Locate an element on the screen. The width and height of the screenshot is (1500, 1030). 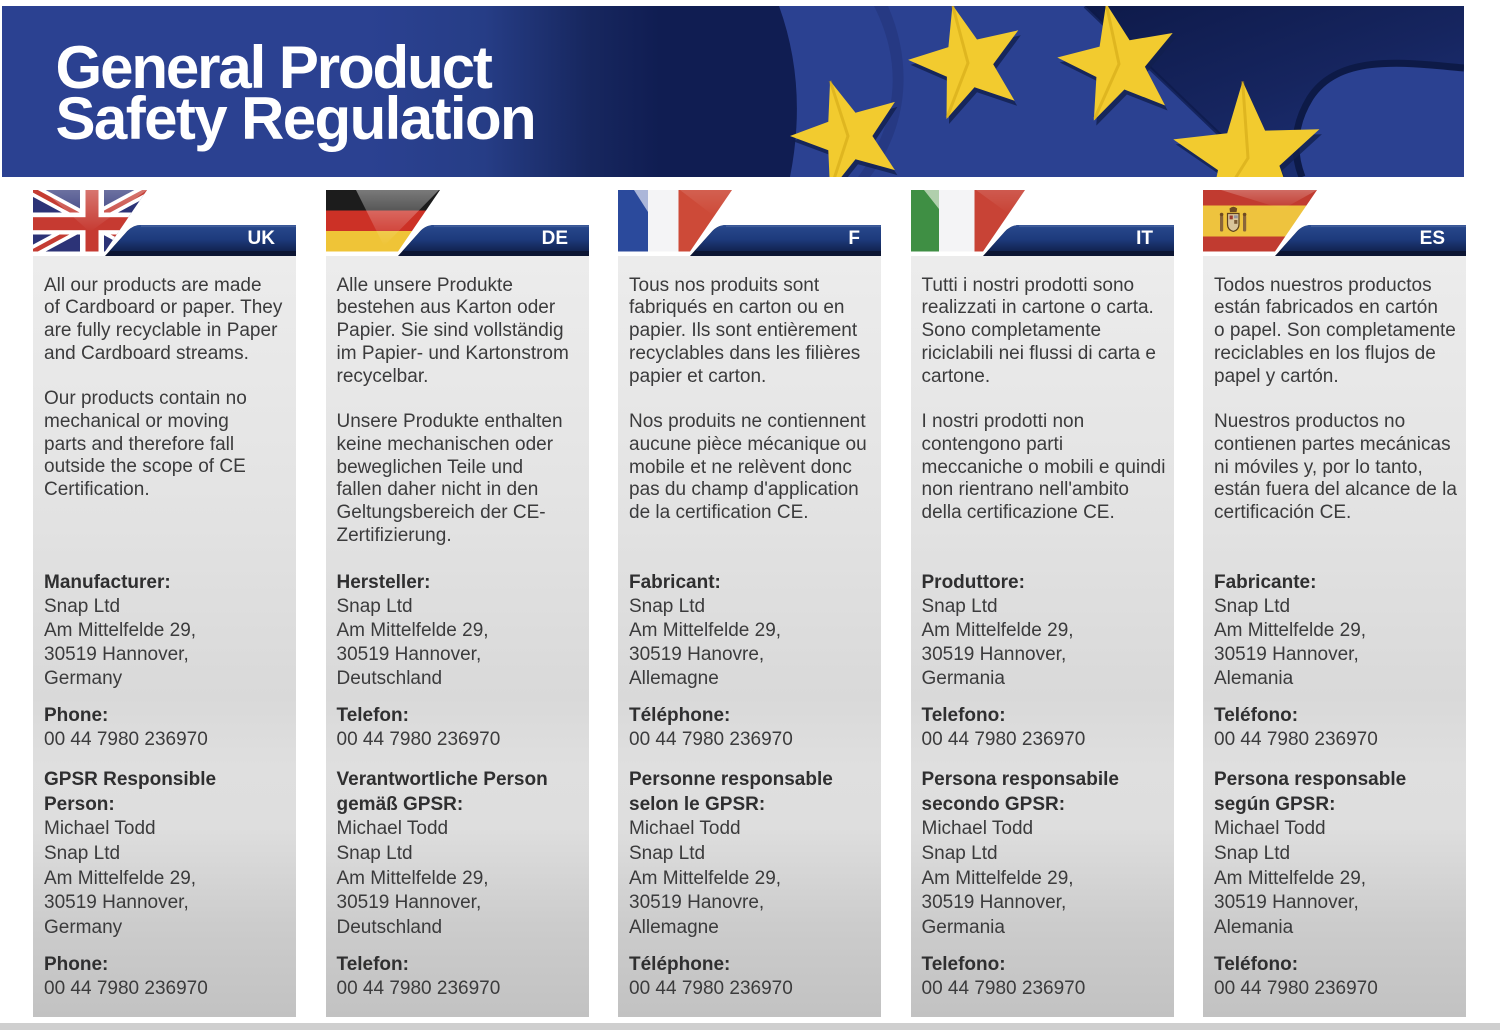
svg-text: ES is located at coordinates (1432, 238).